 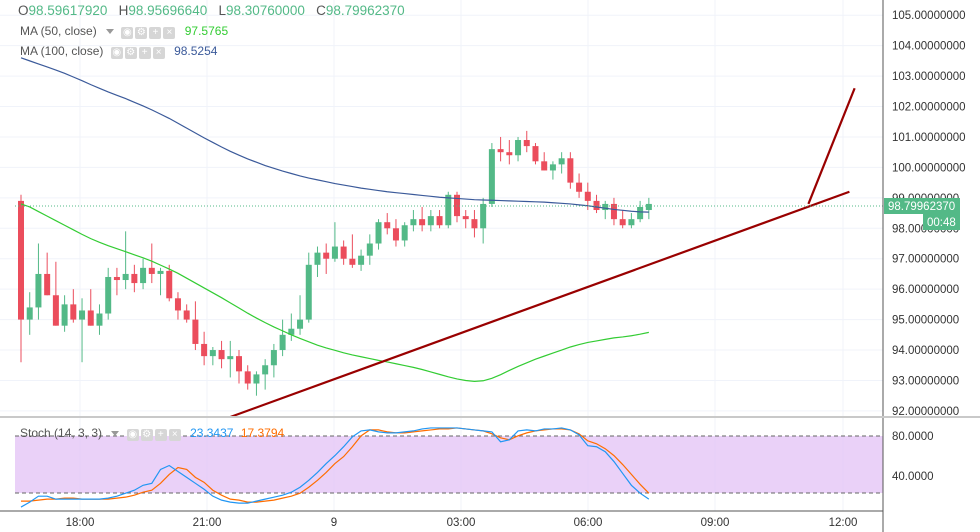 I want to click on time-axis: 18:00 21:00 9 03:00 06:00 09:00 12:00, so click(x=462, y=523).